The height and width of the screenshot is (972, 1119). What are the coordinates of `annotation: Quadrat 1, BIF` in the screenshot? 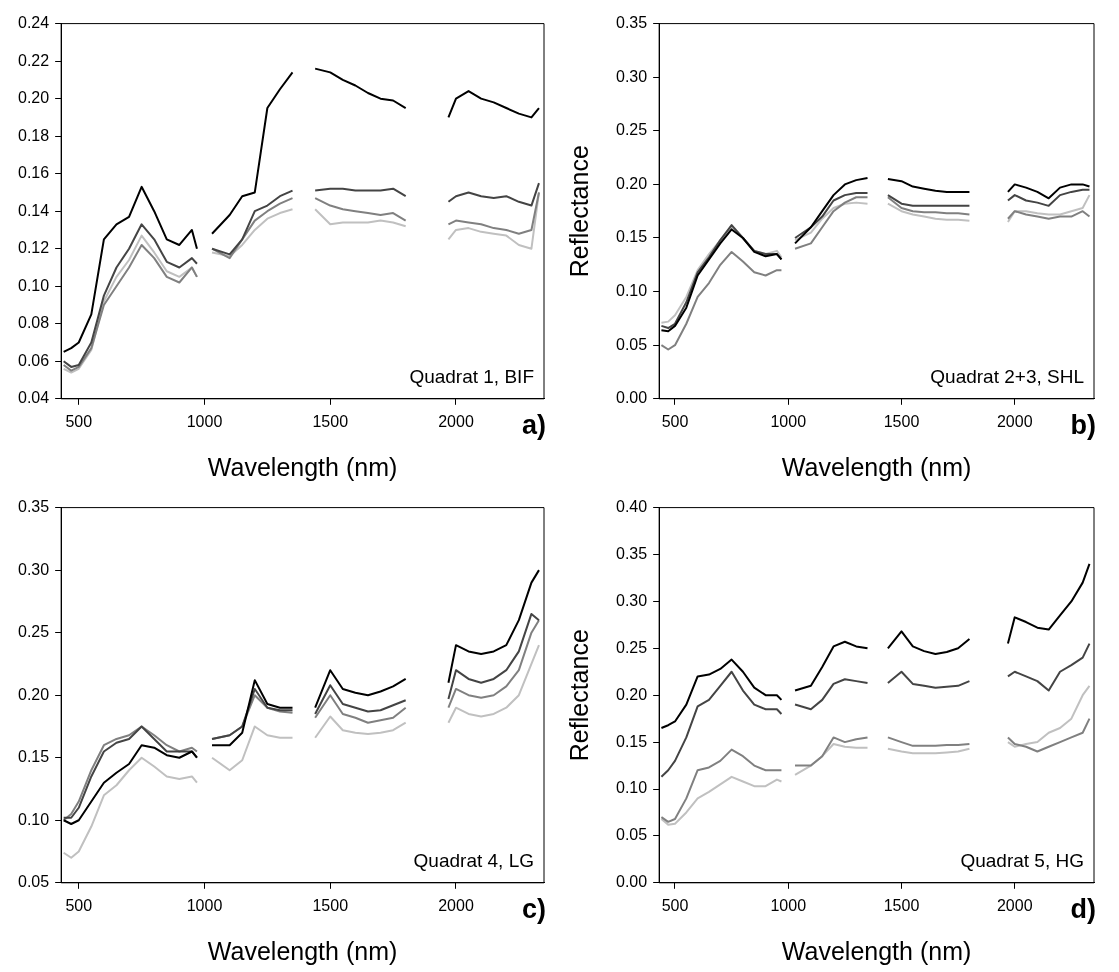 It's located at (471, 376).